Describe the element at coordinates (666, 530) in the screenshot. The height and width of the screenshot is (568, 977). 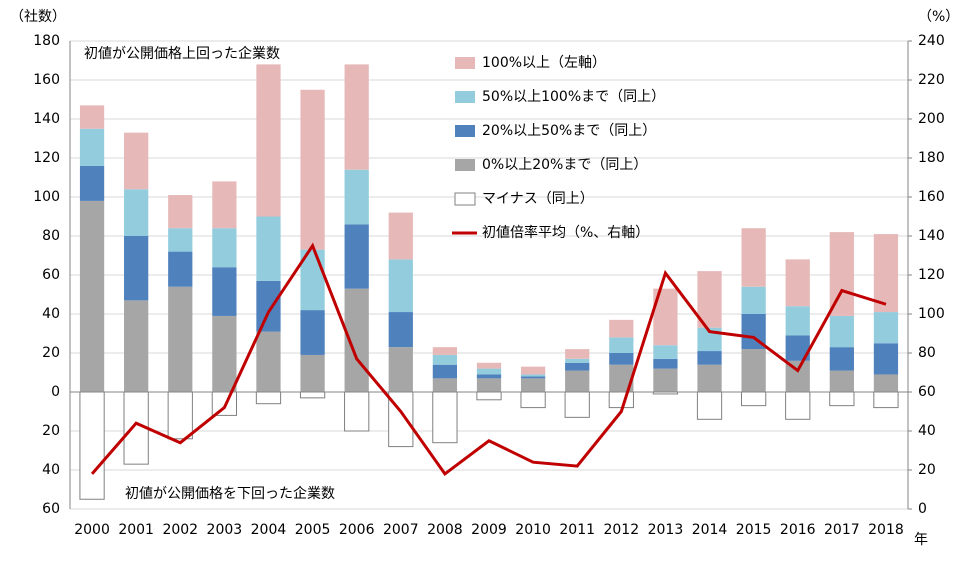
I see `x-tick-label: 2013` at that location.